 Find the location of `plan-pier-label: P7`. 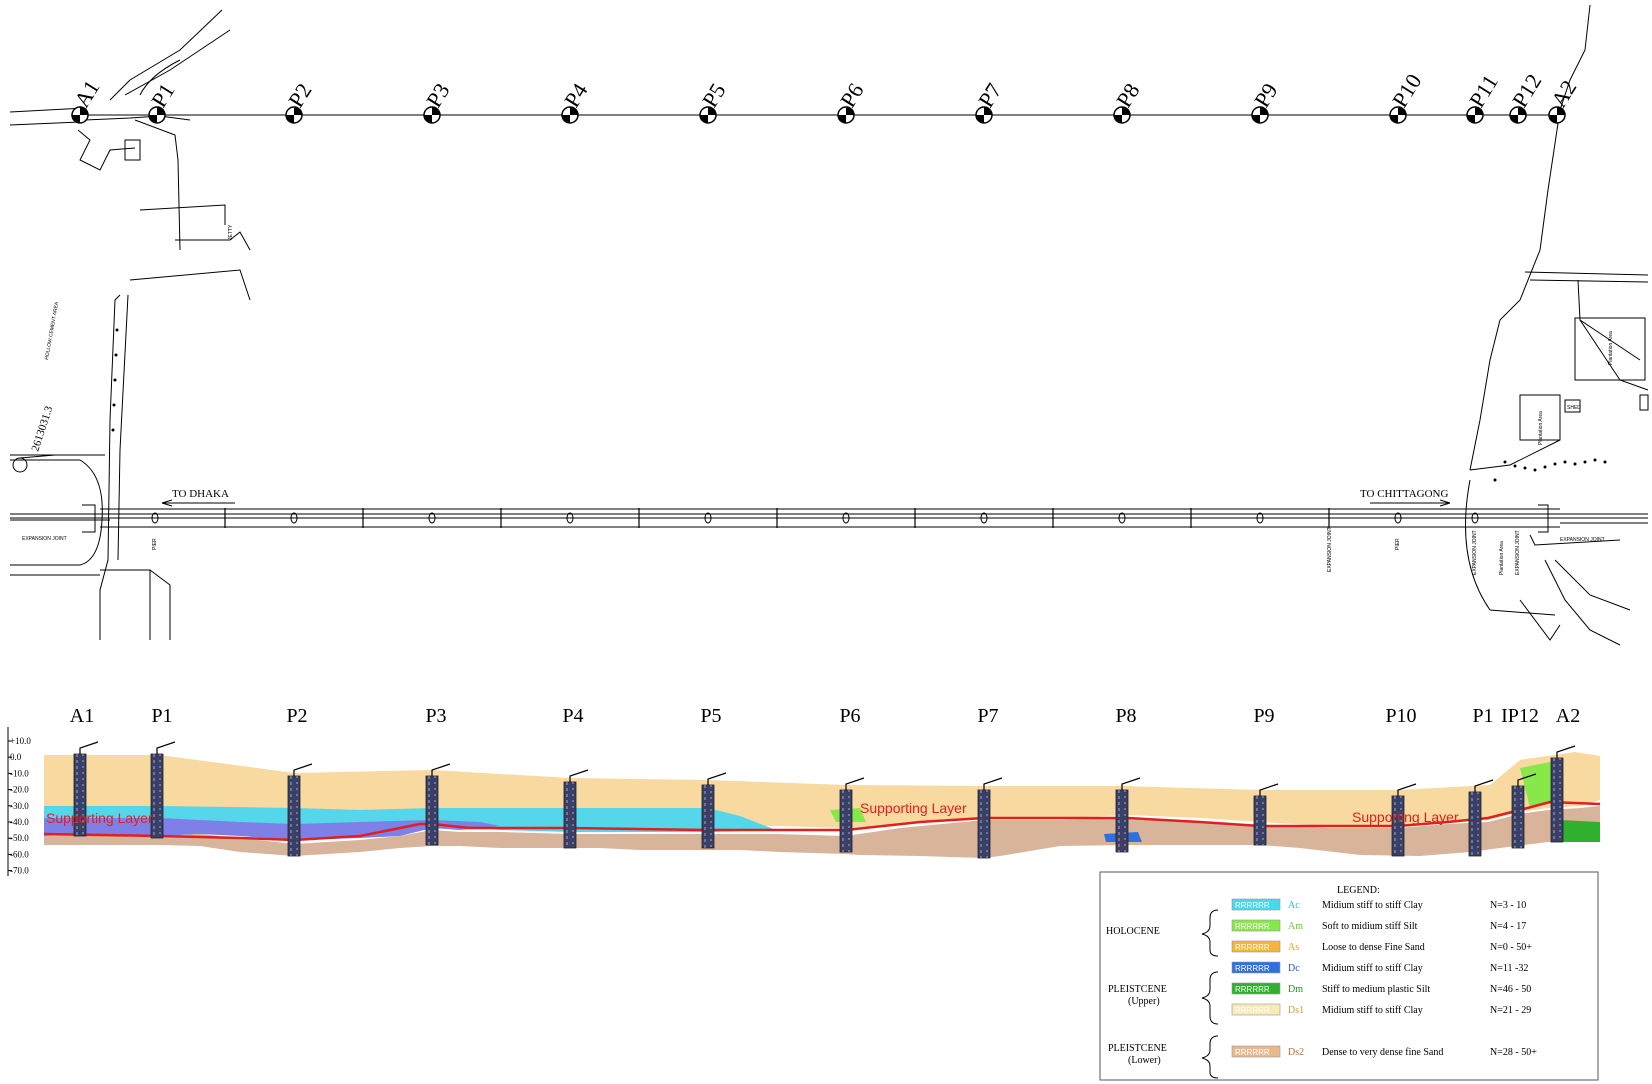

plan-pier-label: P7 is located at coordinates (990, 95).